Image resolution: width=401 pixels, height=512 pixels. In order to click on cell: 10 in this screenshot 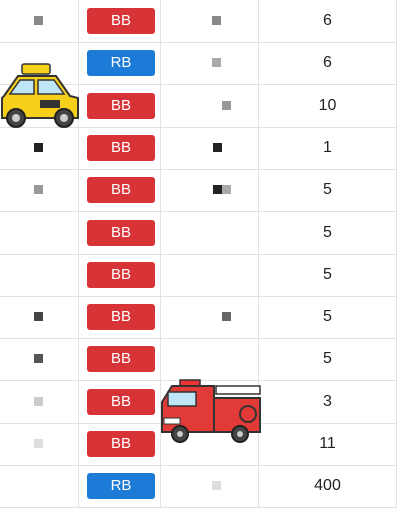, I will do `click(327, 105)`.